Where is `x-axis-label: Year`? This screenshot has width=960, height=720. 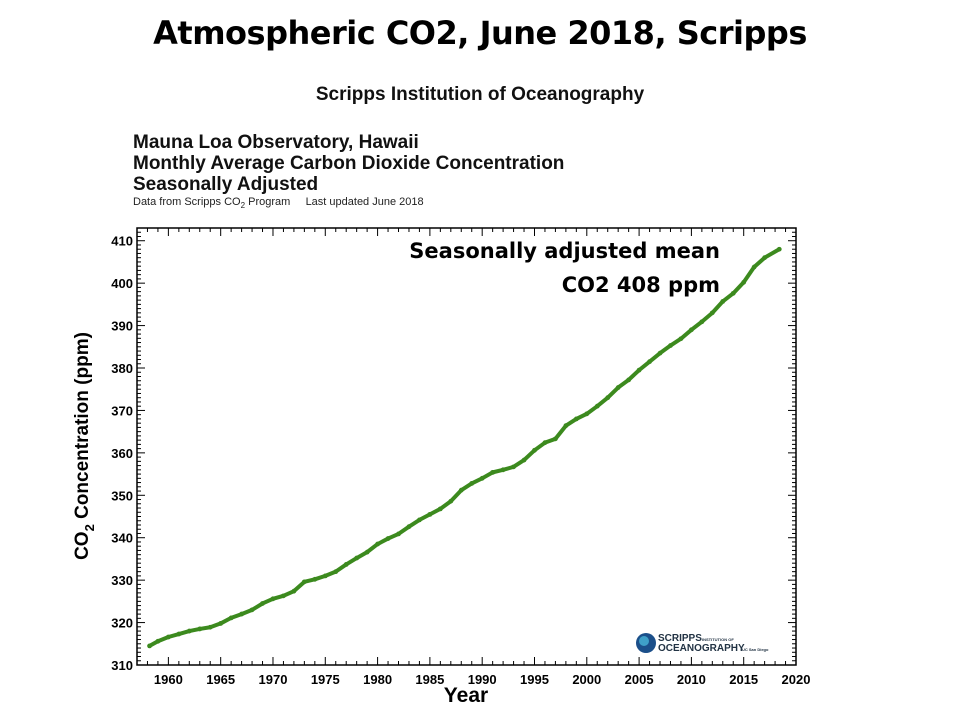
x-axis-label: Year is located at coordinates (466, 695).